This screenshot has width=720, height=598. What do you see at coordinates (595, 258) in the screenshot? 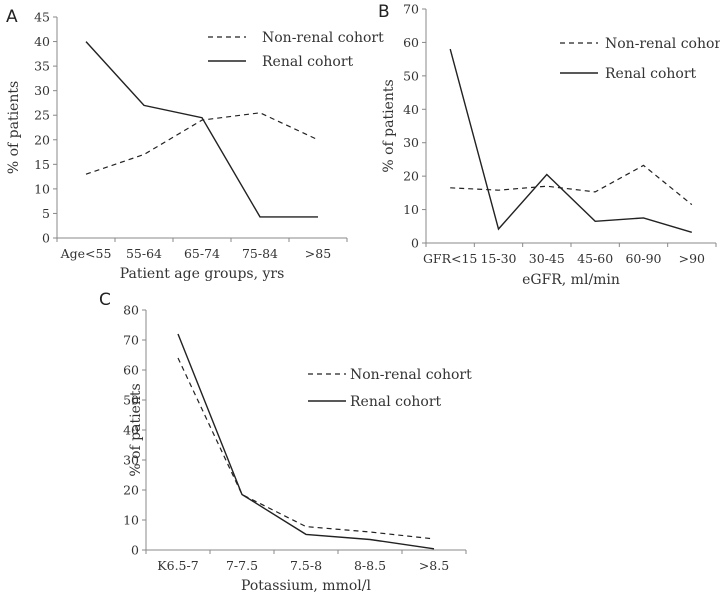
I see `x-tick-label: 45-60` at bounding box center [595, 258].